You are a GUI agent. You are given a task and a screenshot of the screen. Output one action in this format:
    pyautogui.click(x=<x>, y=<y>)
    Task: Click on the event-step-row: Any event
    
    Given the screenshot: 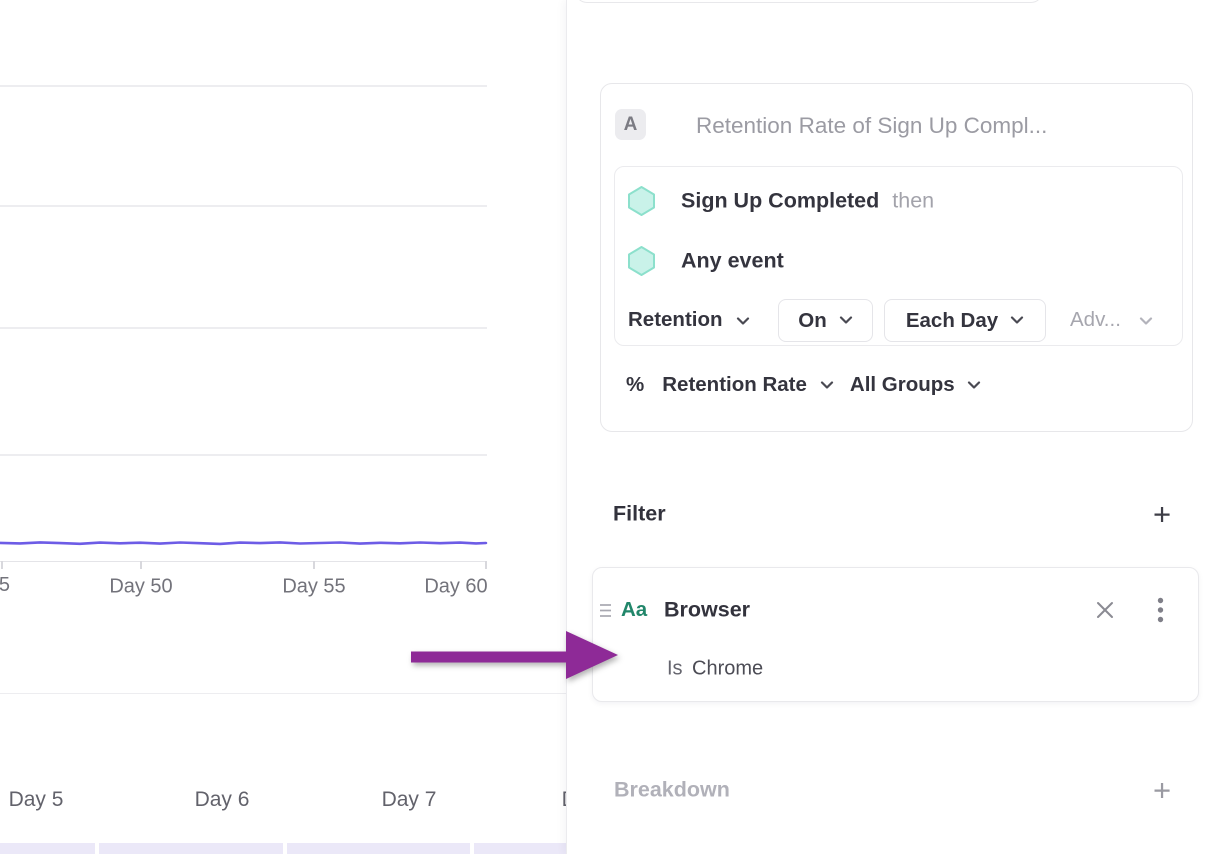 What is the action you would take?
    pyautogui.click(x=712, y=261)
    